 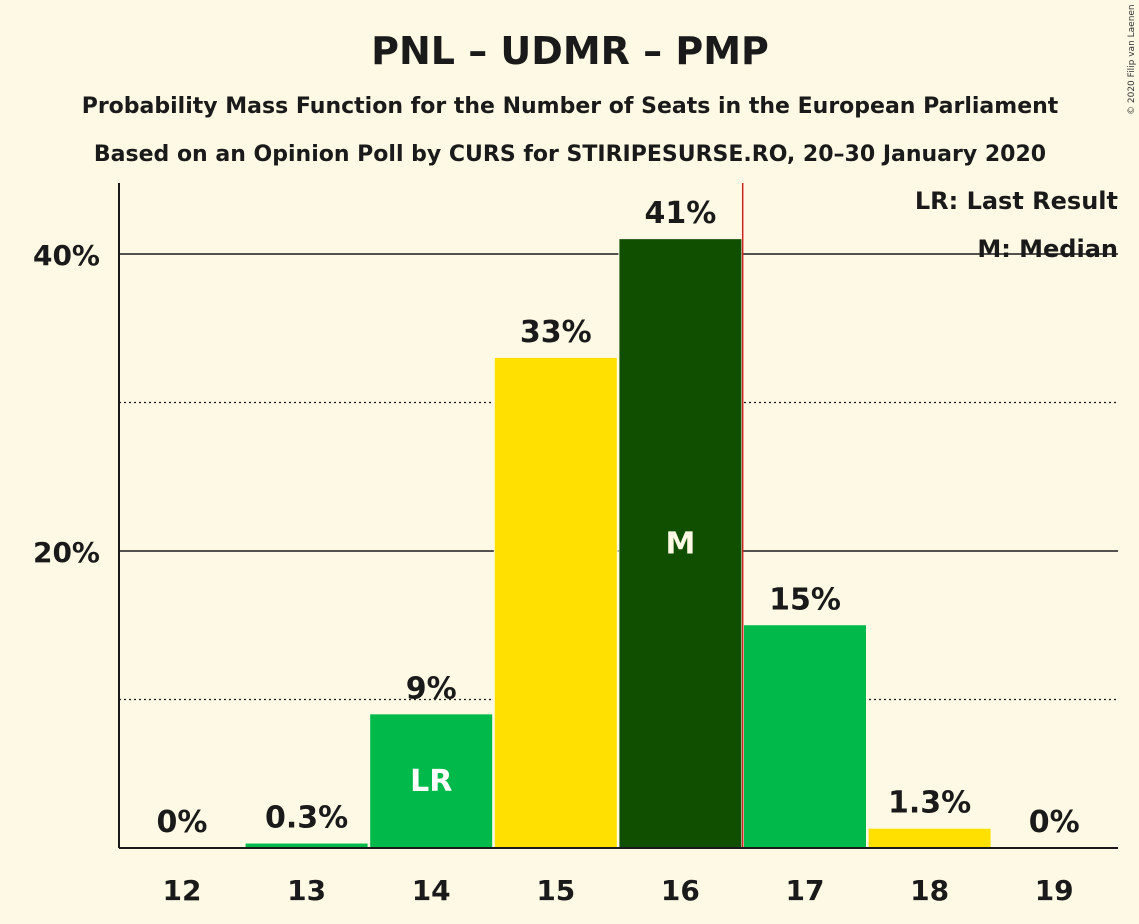 I want to click on median-marker: M, so click(x=680, y=544).